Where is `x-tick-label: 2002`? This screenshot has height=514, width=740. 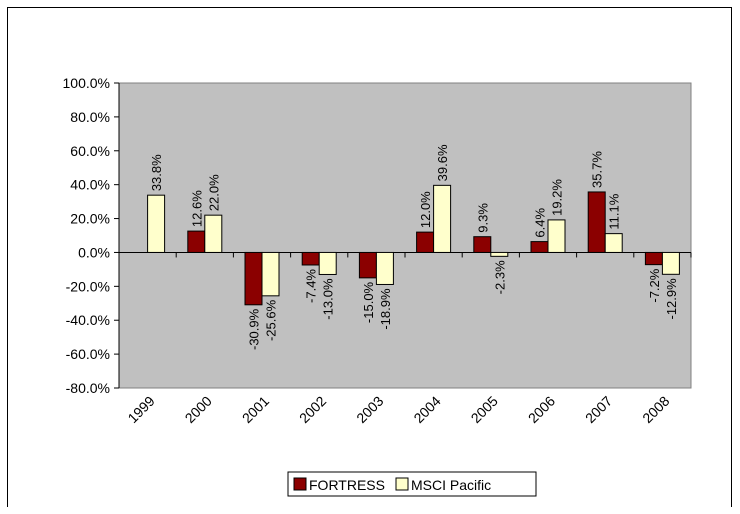
x-tick-label: 2002 is located at coordinates (312, 409).